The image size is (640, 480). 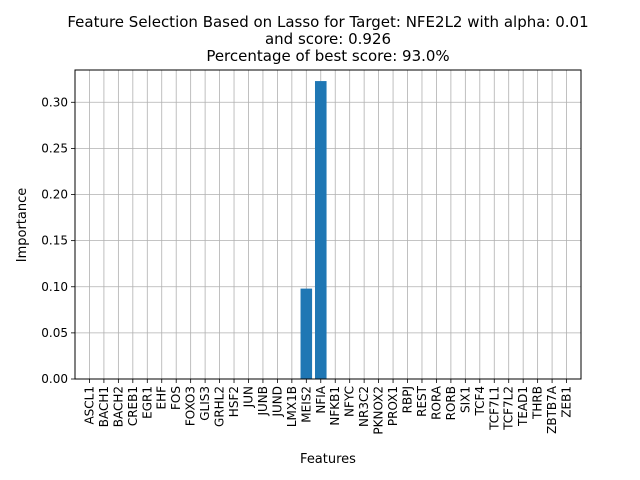 I want to click on x-tick-label: GLIS3, so click(x=205, y=403).